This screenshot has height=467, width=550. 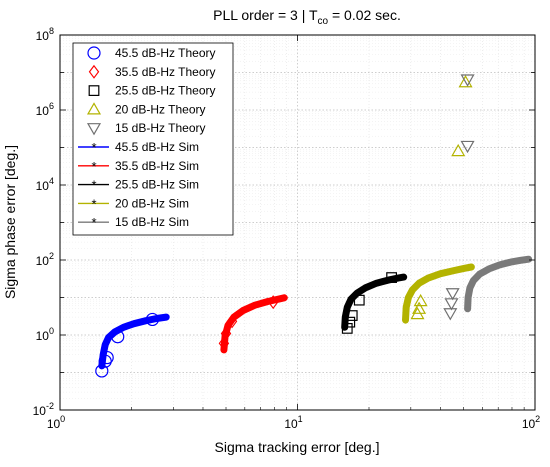 What do you see at coordinates (300, 419) in the screenshot?
I see `x-tick-exponent: 1` at bounding box center [300, 419].